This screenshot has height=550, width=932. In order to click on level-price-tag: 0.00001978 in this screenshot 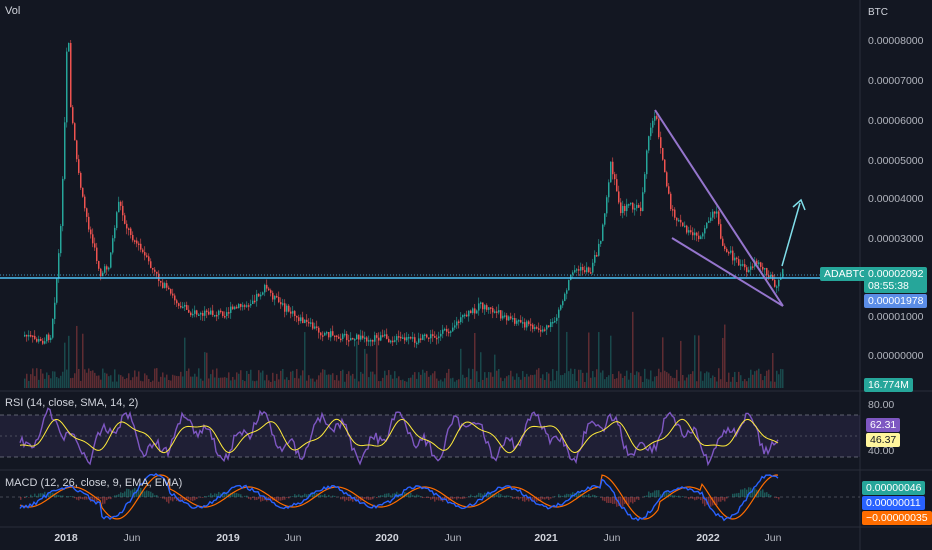, I will do `click(896, 301)`.